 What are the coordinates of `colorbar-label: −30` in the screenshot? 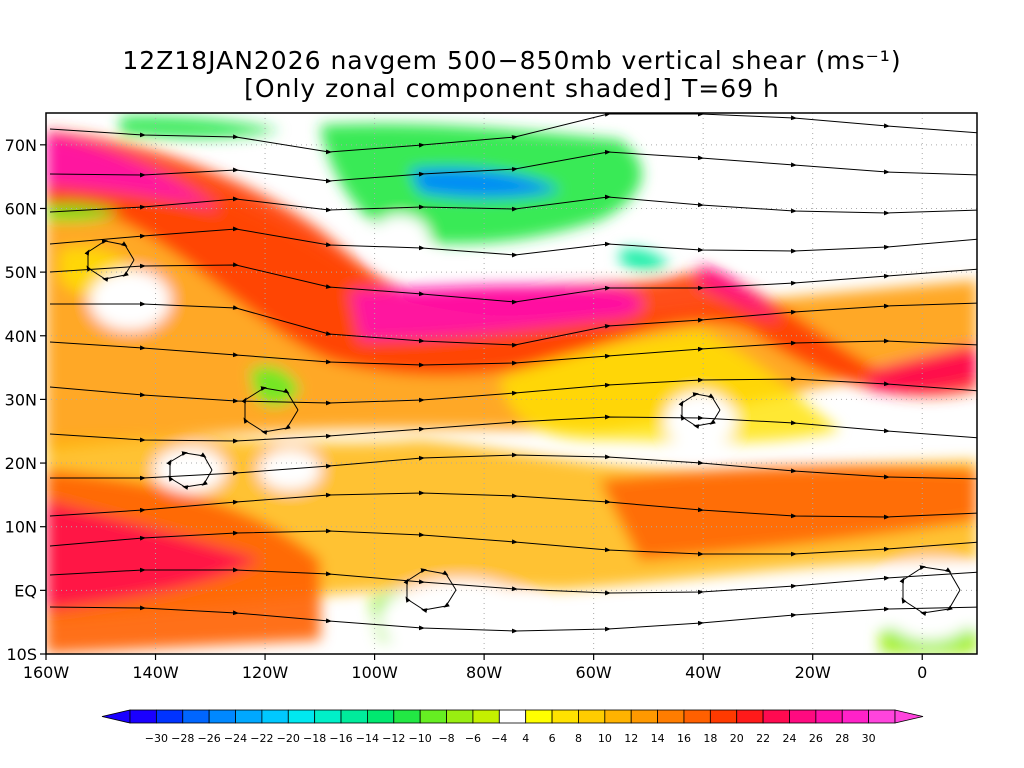 It's located at (156, 738).